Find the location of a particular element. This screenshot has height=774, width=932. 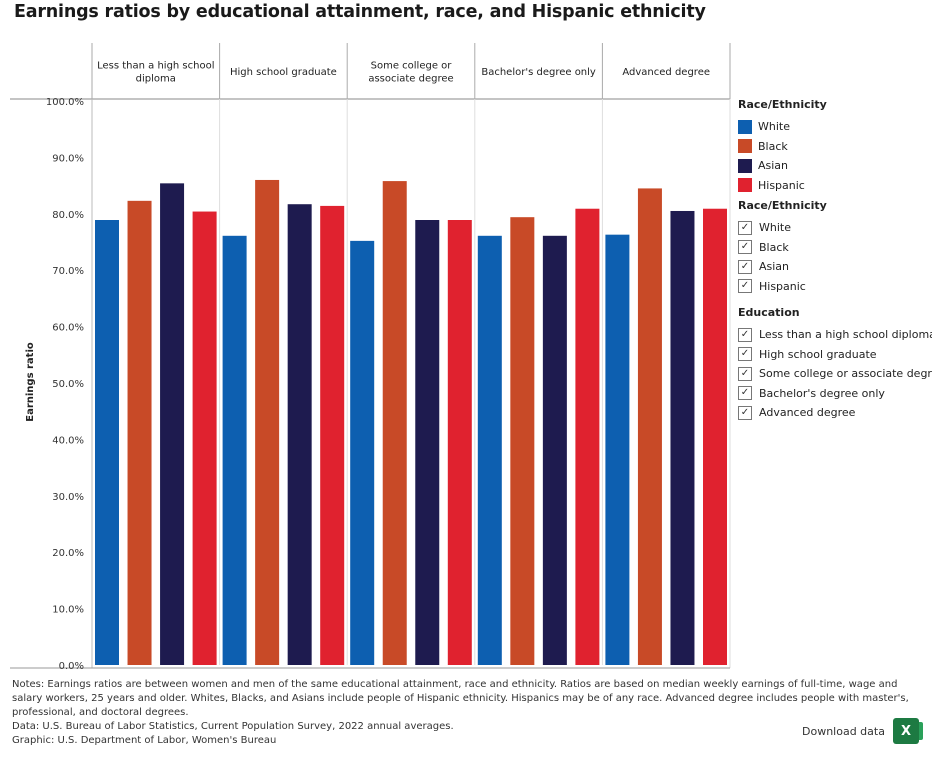

race-filter-label: White is located at coordinates (775, 228).